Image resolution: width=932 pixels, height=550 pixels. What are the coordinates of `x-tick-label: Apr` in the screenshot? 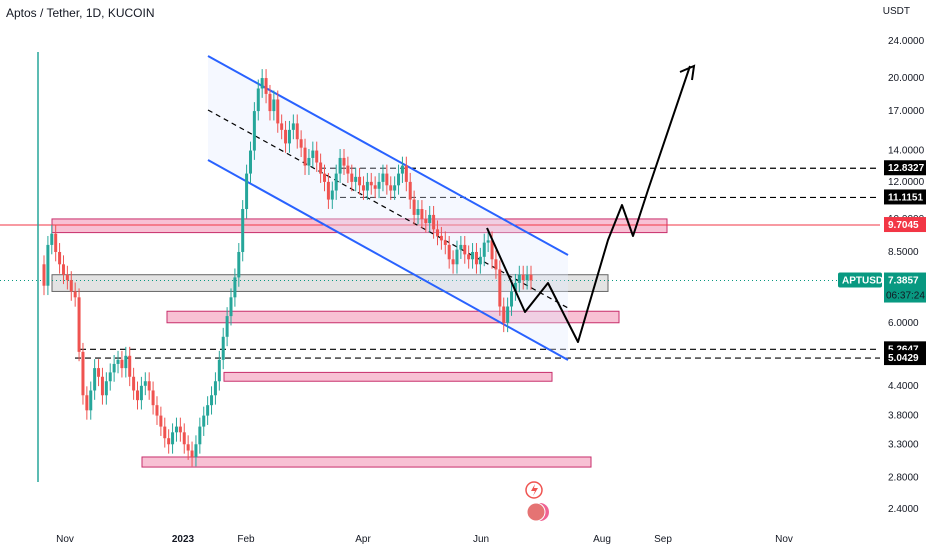 It's located at (363, 539).